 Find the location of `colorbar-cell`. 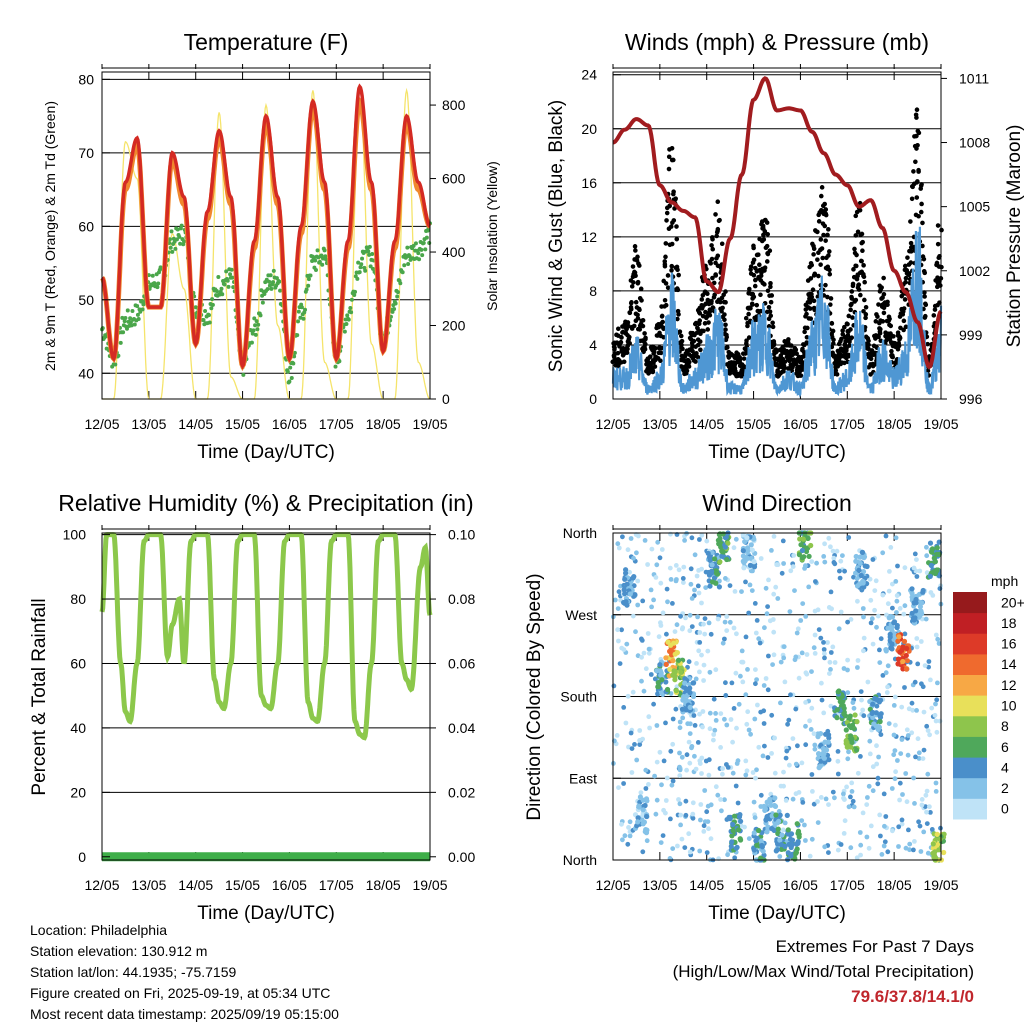

colorbar-cell is located at coordinates (970, 747).